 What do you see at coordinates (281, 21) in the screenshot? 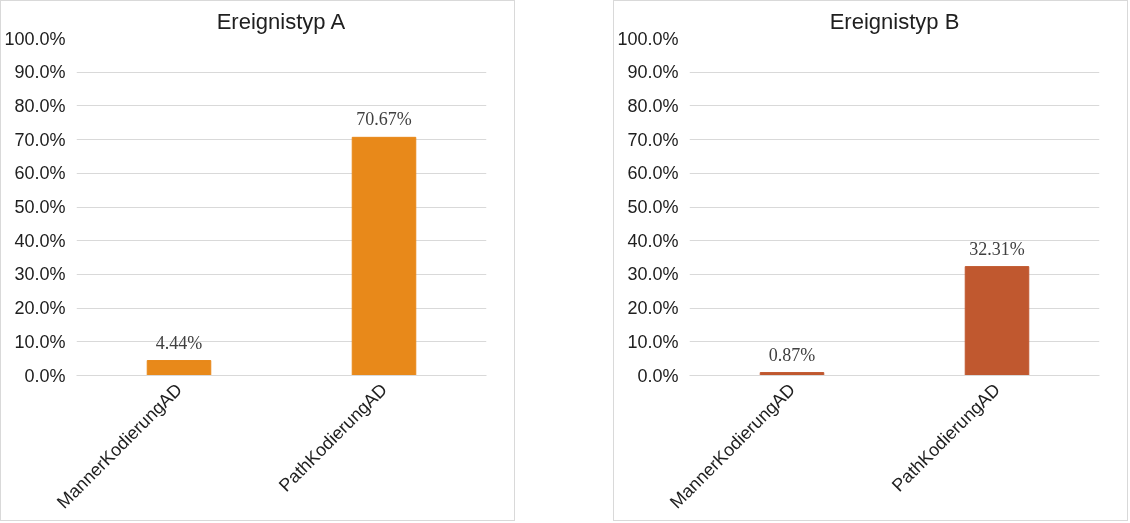
I see `chart-title: Ereignistyp A` at bounding box center [281, 21].